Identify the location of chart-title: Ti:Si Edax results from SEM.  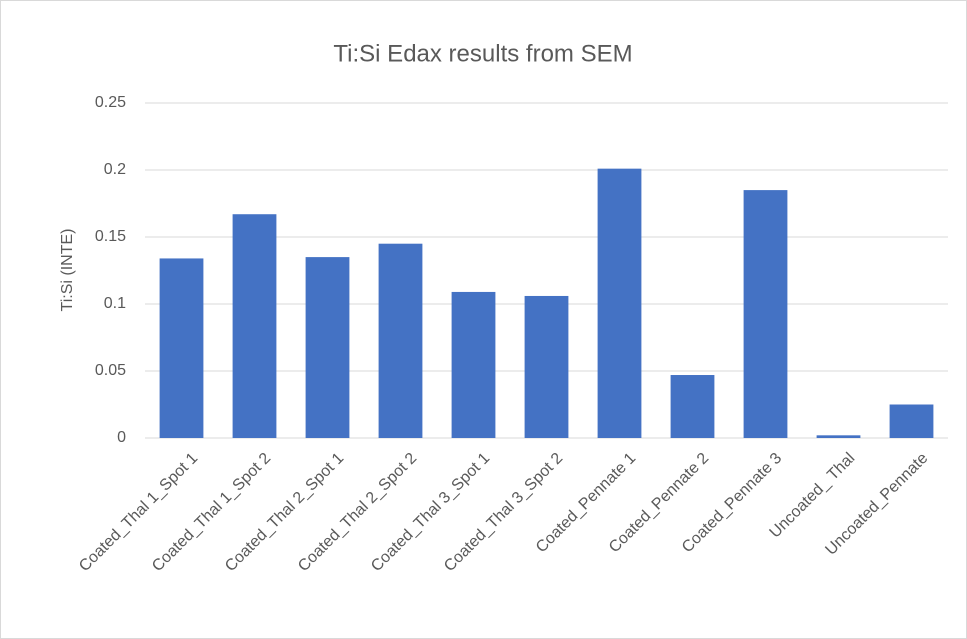
(482, 53).